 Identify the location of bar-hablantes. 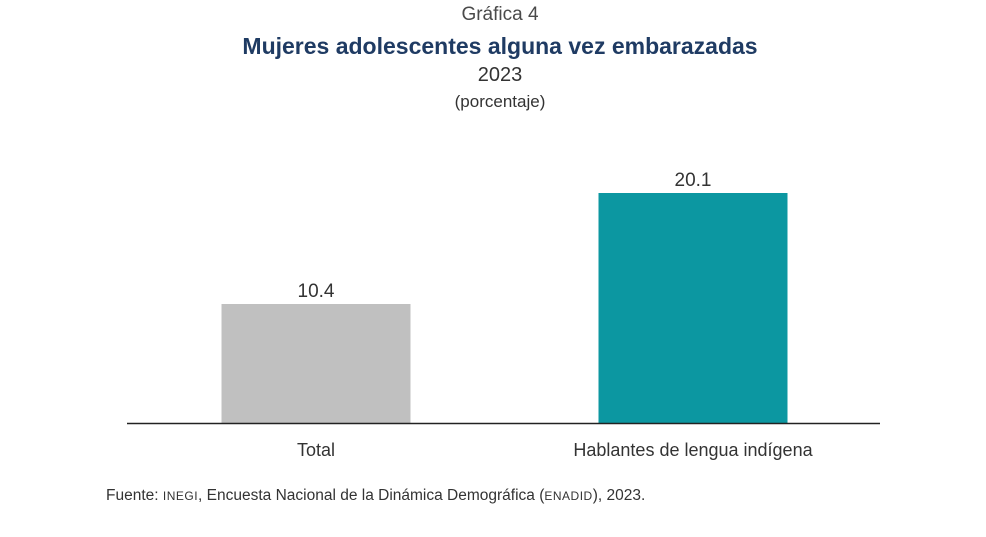
(693, 308).